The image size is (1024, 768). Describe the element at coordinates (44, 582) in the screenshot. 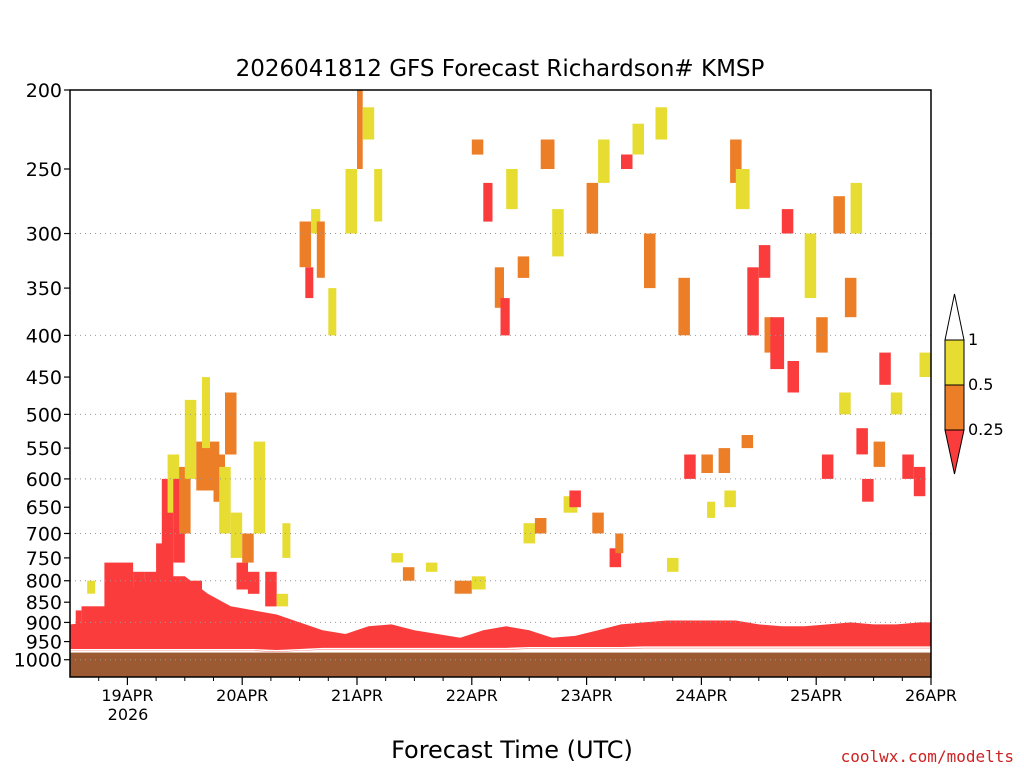

I see `y-tick-label: 800` at that location.